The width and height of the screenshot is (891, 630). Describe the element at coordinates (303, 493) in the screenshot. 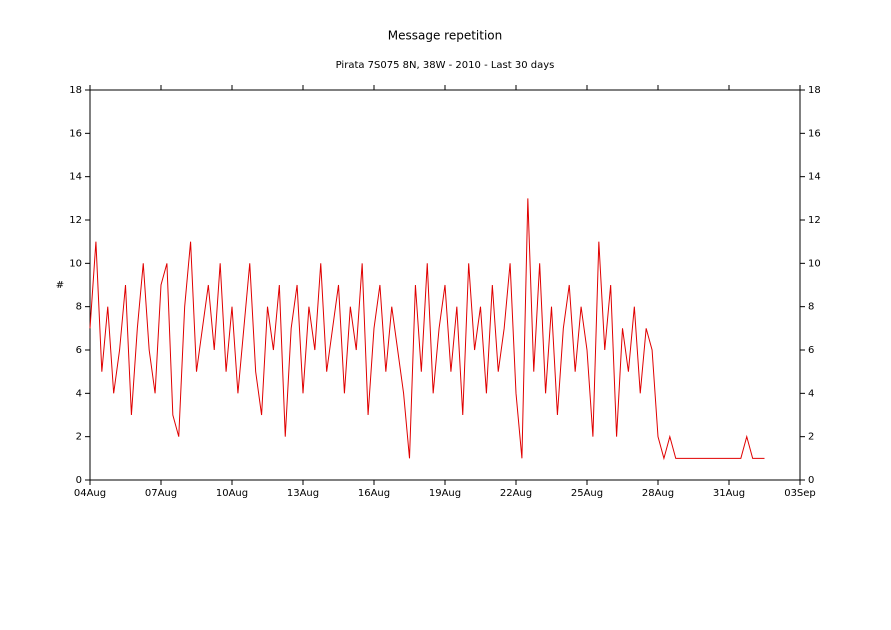

I see `x-tick-label: 13Aug` at that location.